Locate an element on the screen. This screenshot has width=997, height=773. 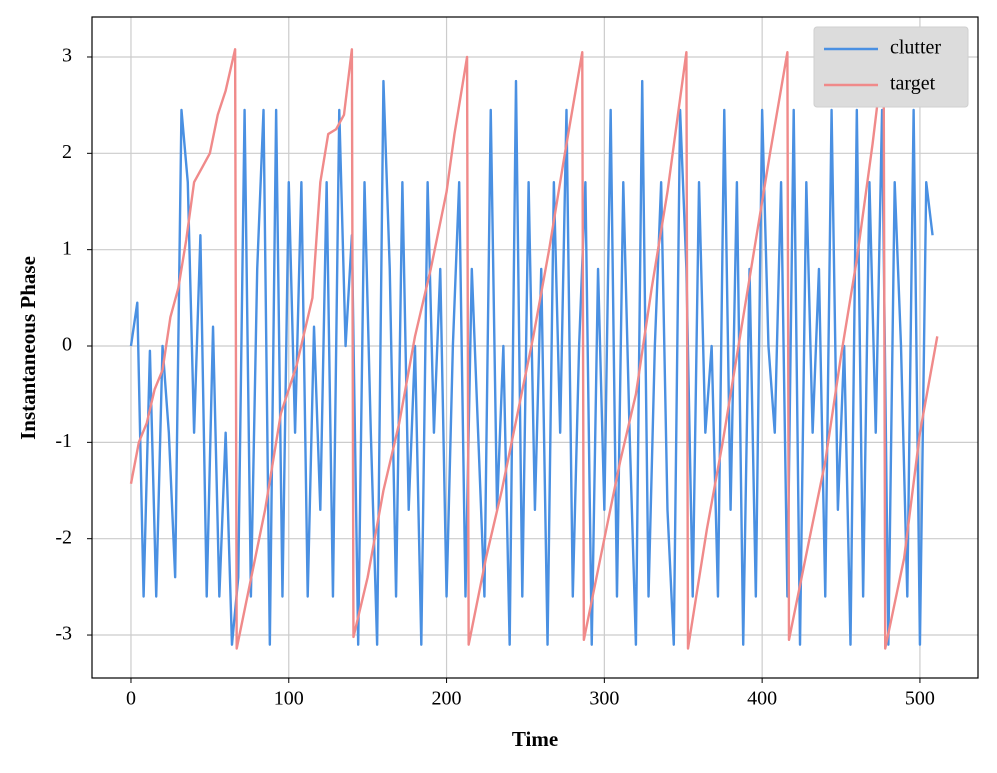
legend: clutter target is located at coordinates (891, 67).